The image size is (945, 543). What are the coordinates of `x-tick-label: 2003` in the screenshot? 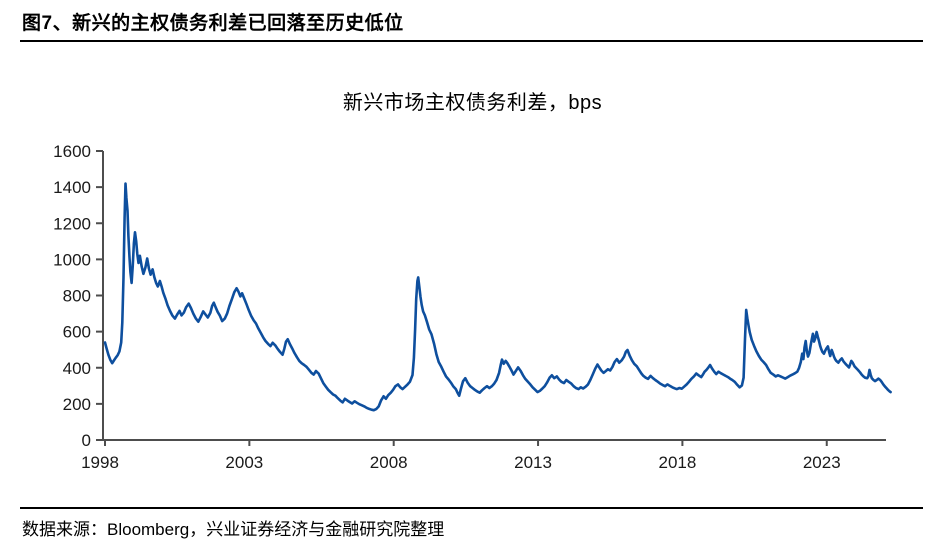 It's located at (244, 462).